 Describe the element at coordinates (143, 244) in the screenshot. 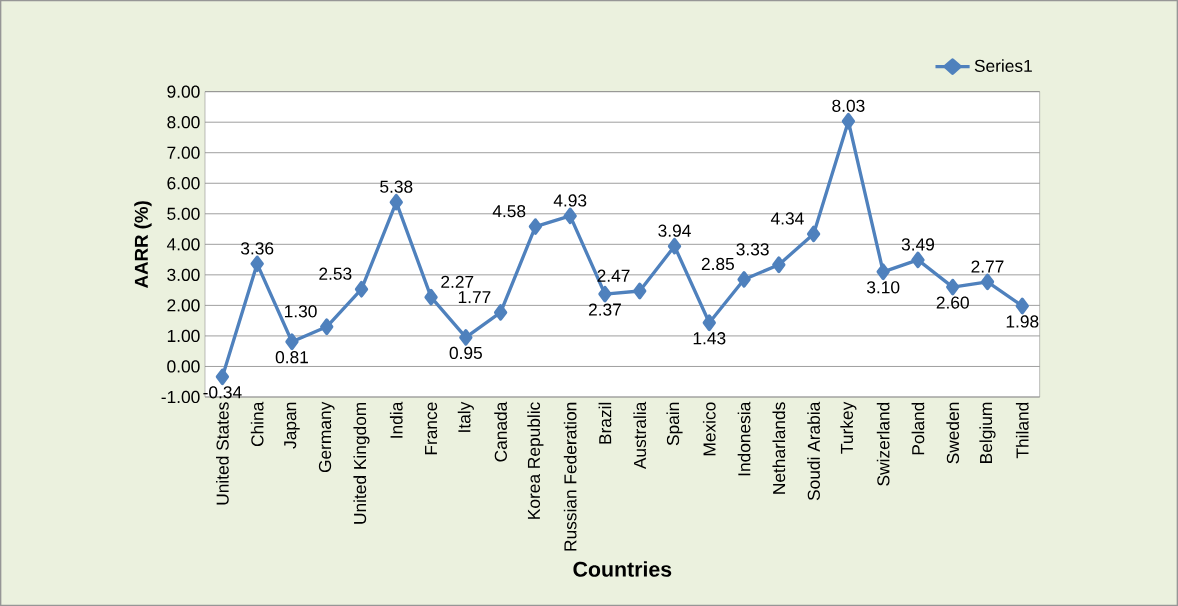

I see `y-axis-title: AARR (%)` at that location.